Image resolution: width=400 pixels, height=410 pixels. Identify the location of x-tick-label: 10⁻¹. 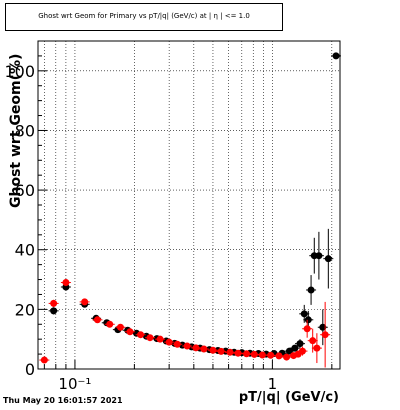
(74, 384).